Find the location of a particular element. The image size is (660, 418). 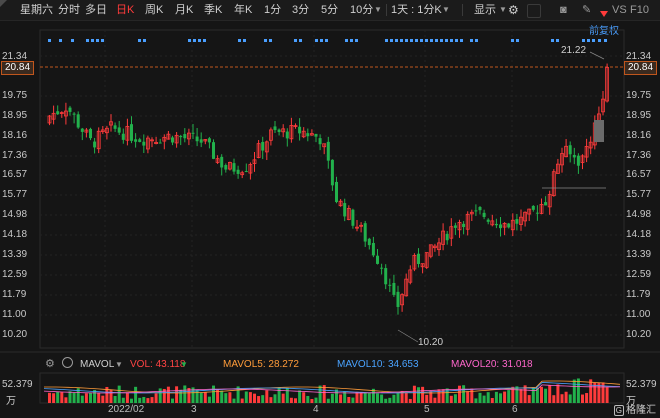

tab-quarterly-k: 季K is located at coordinates (213, 10).